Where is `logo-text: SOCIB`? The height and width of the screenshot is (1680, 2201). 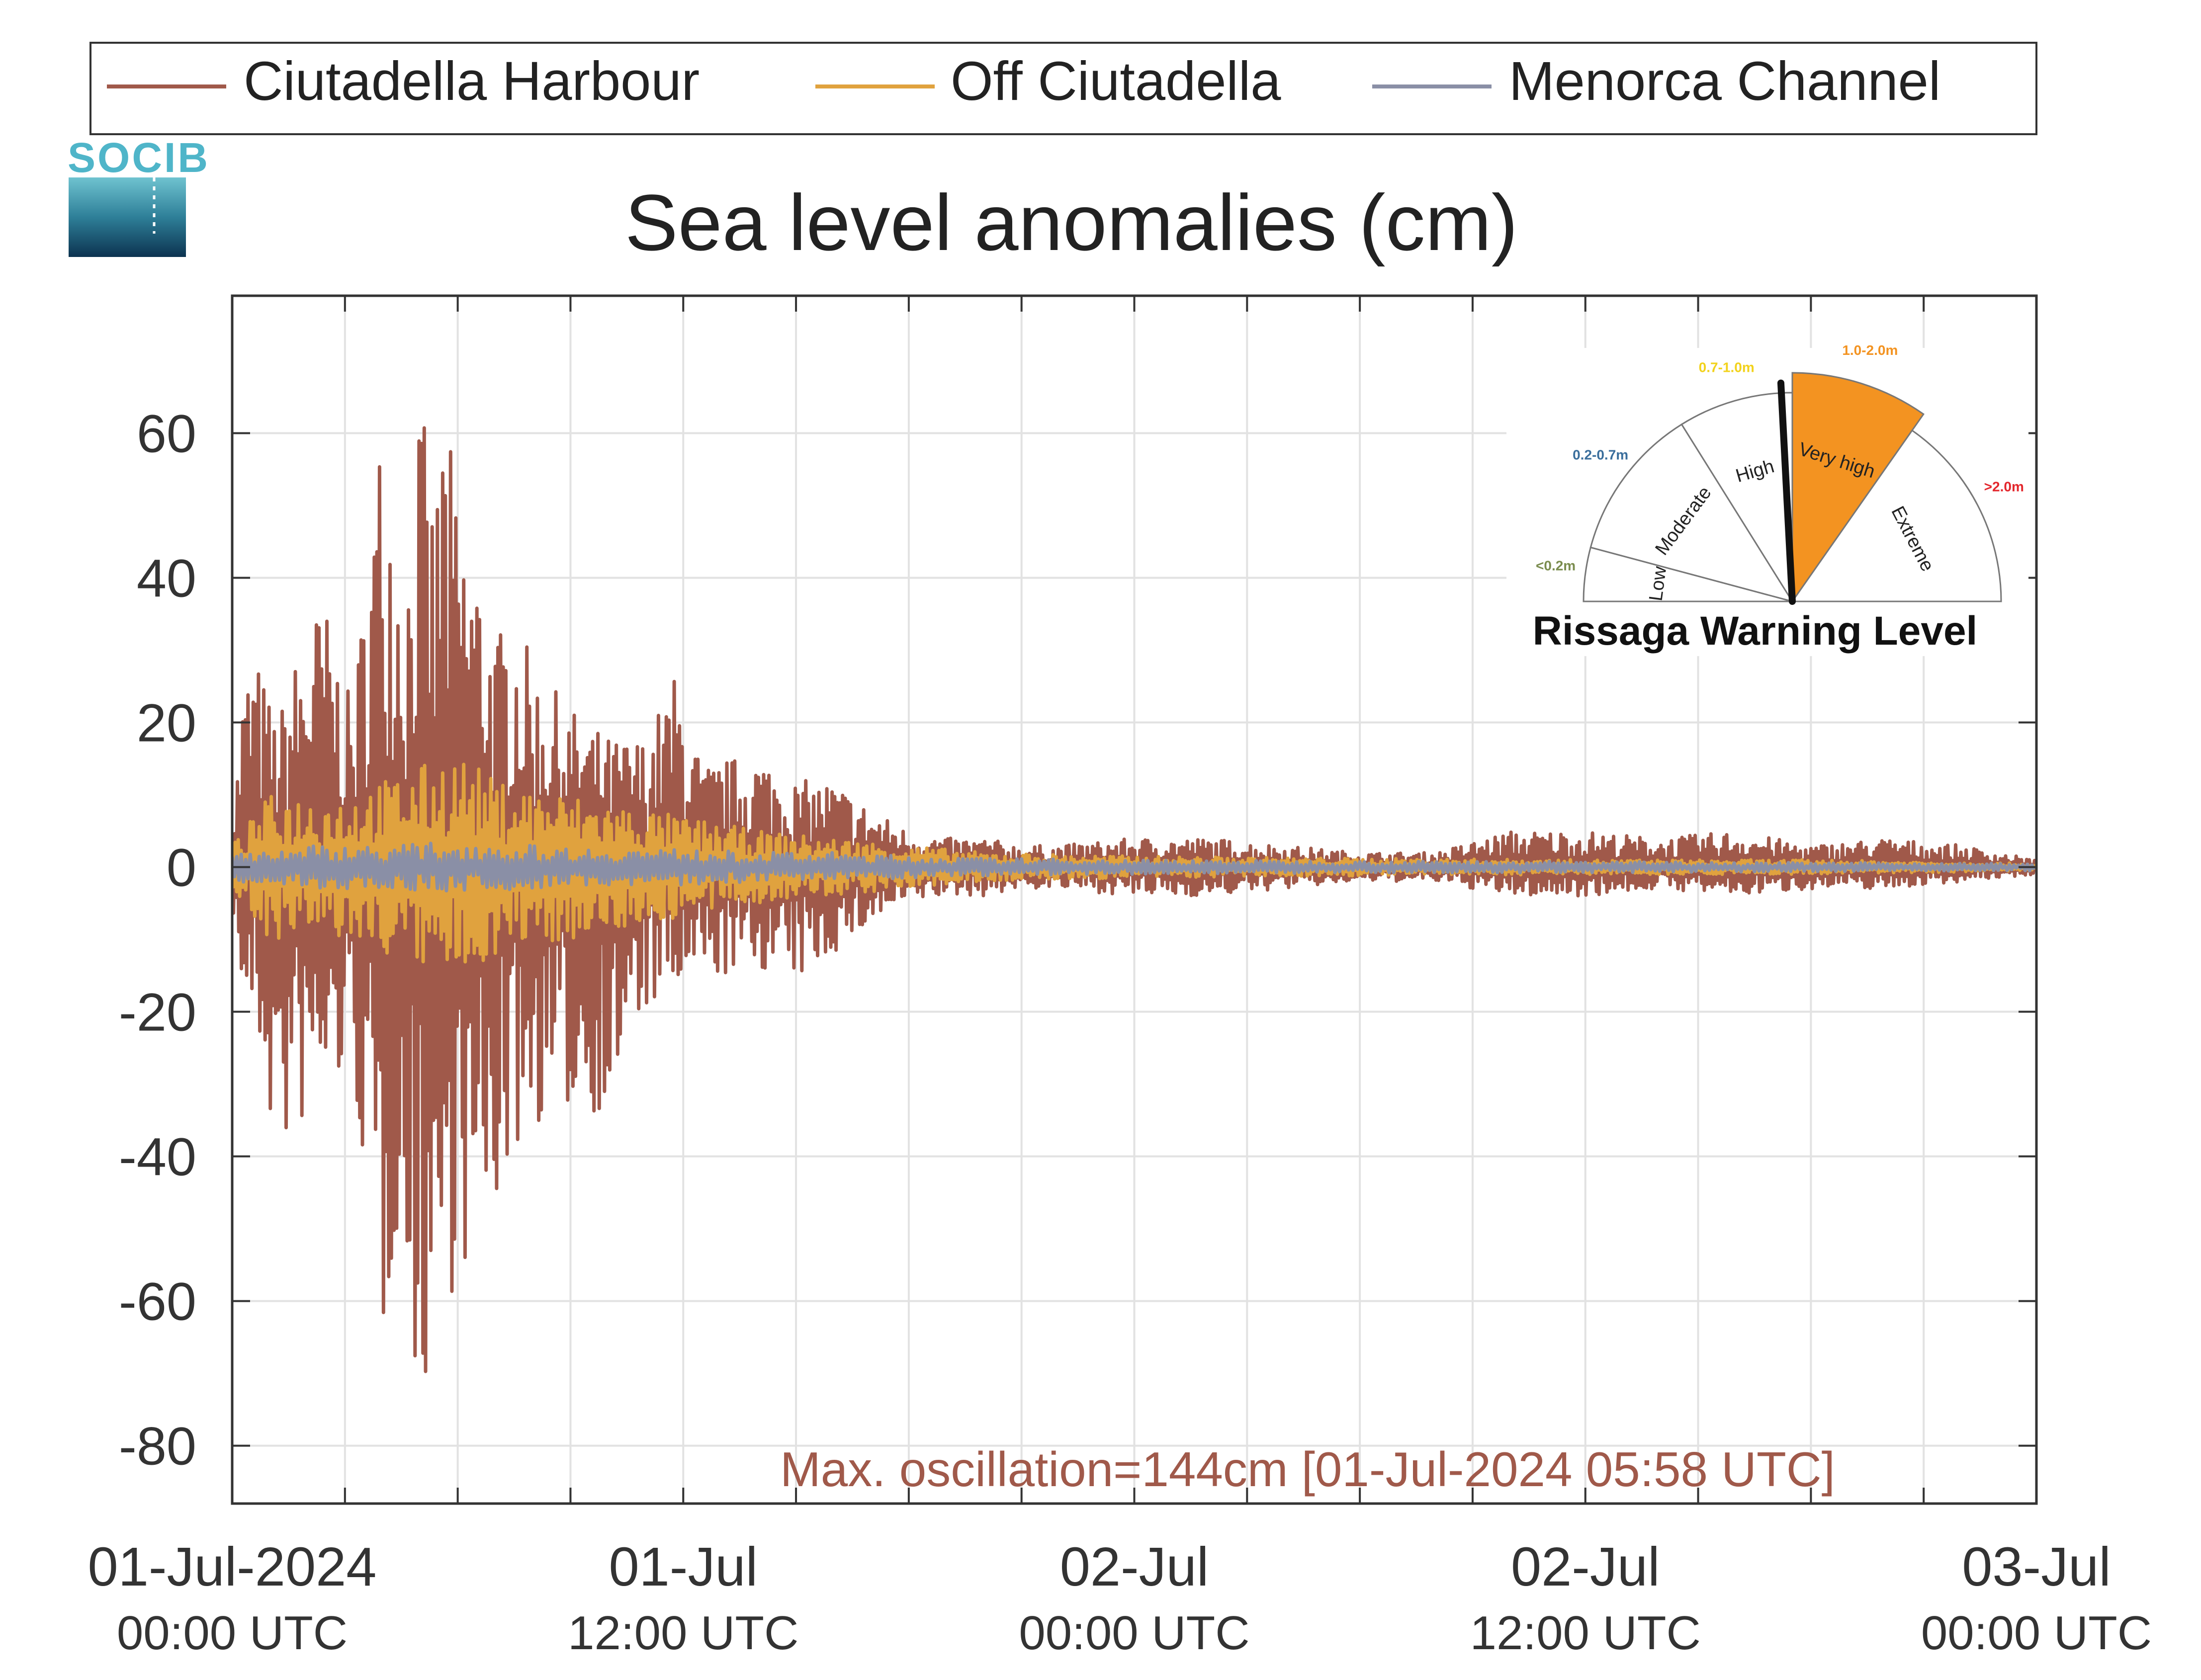
logo-text: SOCIB is located at coordinates (139, 157).